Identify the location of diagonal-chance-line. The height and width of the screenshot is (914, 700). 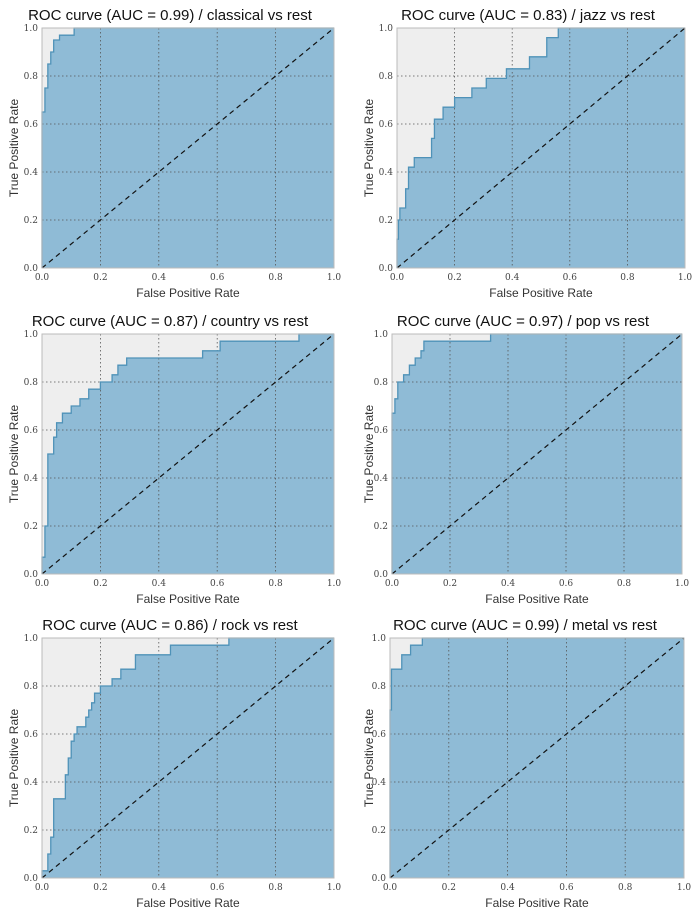
(537, 758).